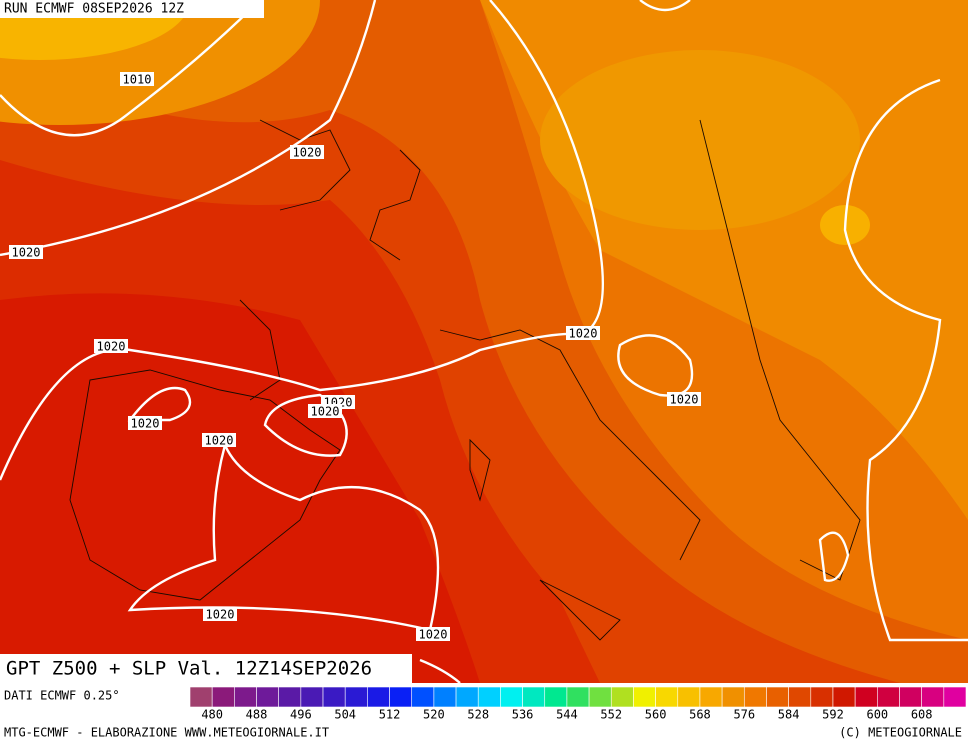 The width and height of the screenshot is (968, 749). Describe the element at coordinates (189, 669) in the screenshot. I see `map-title: GPT Z500 + SLP Val. 12Z14SEP2026` at that location.